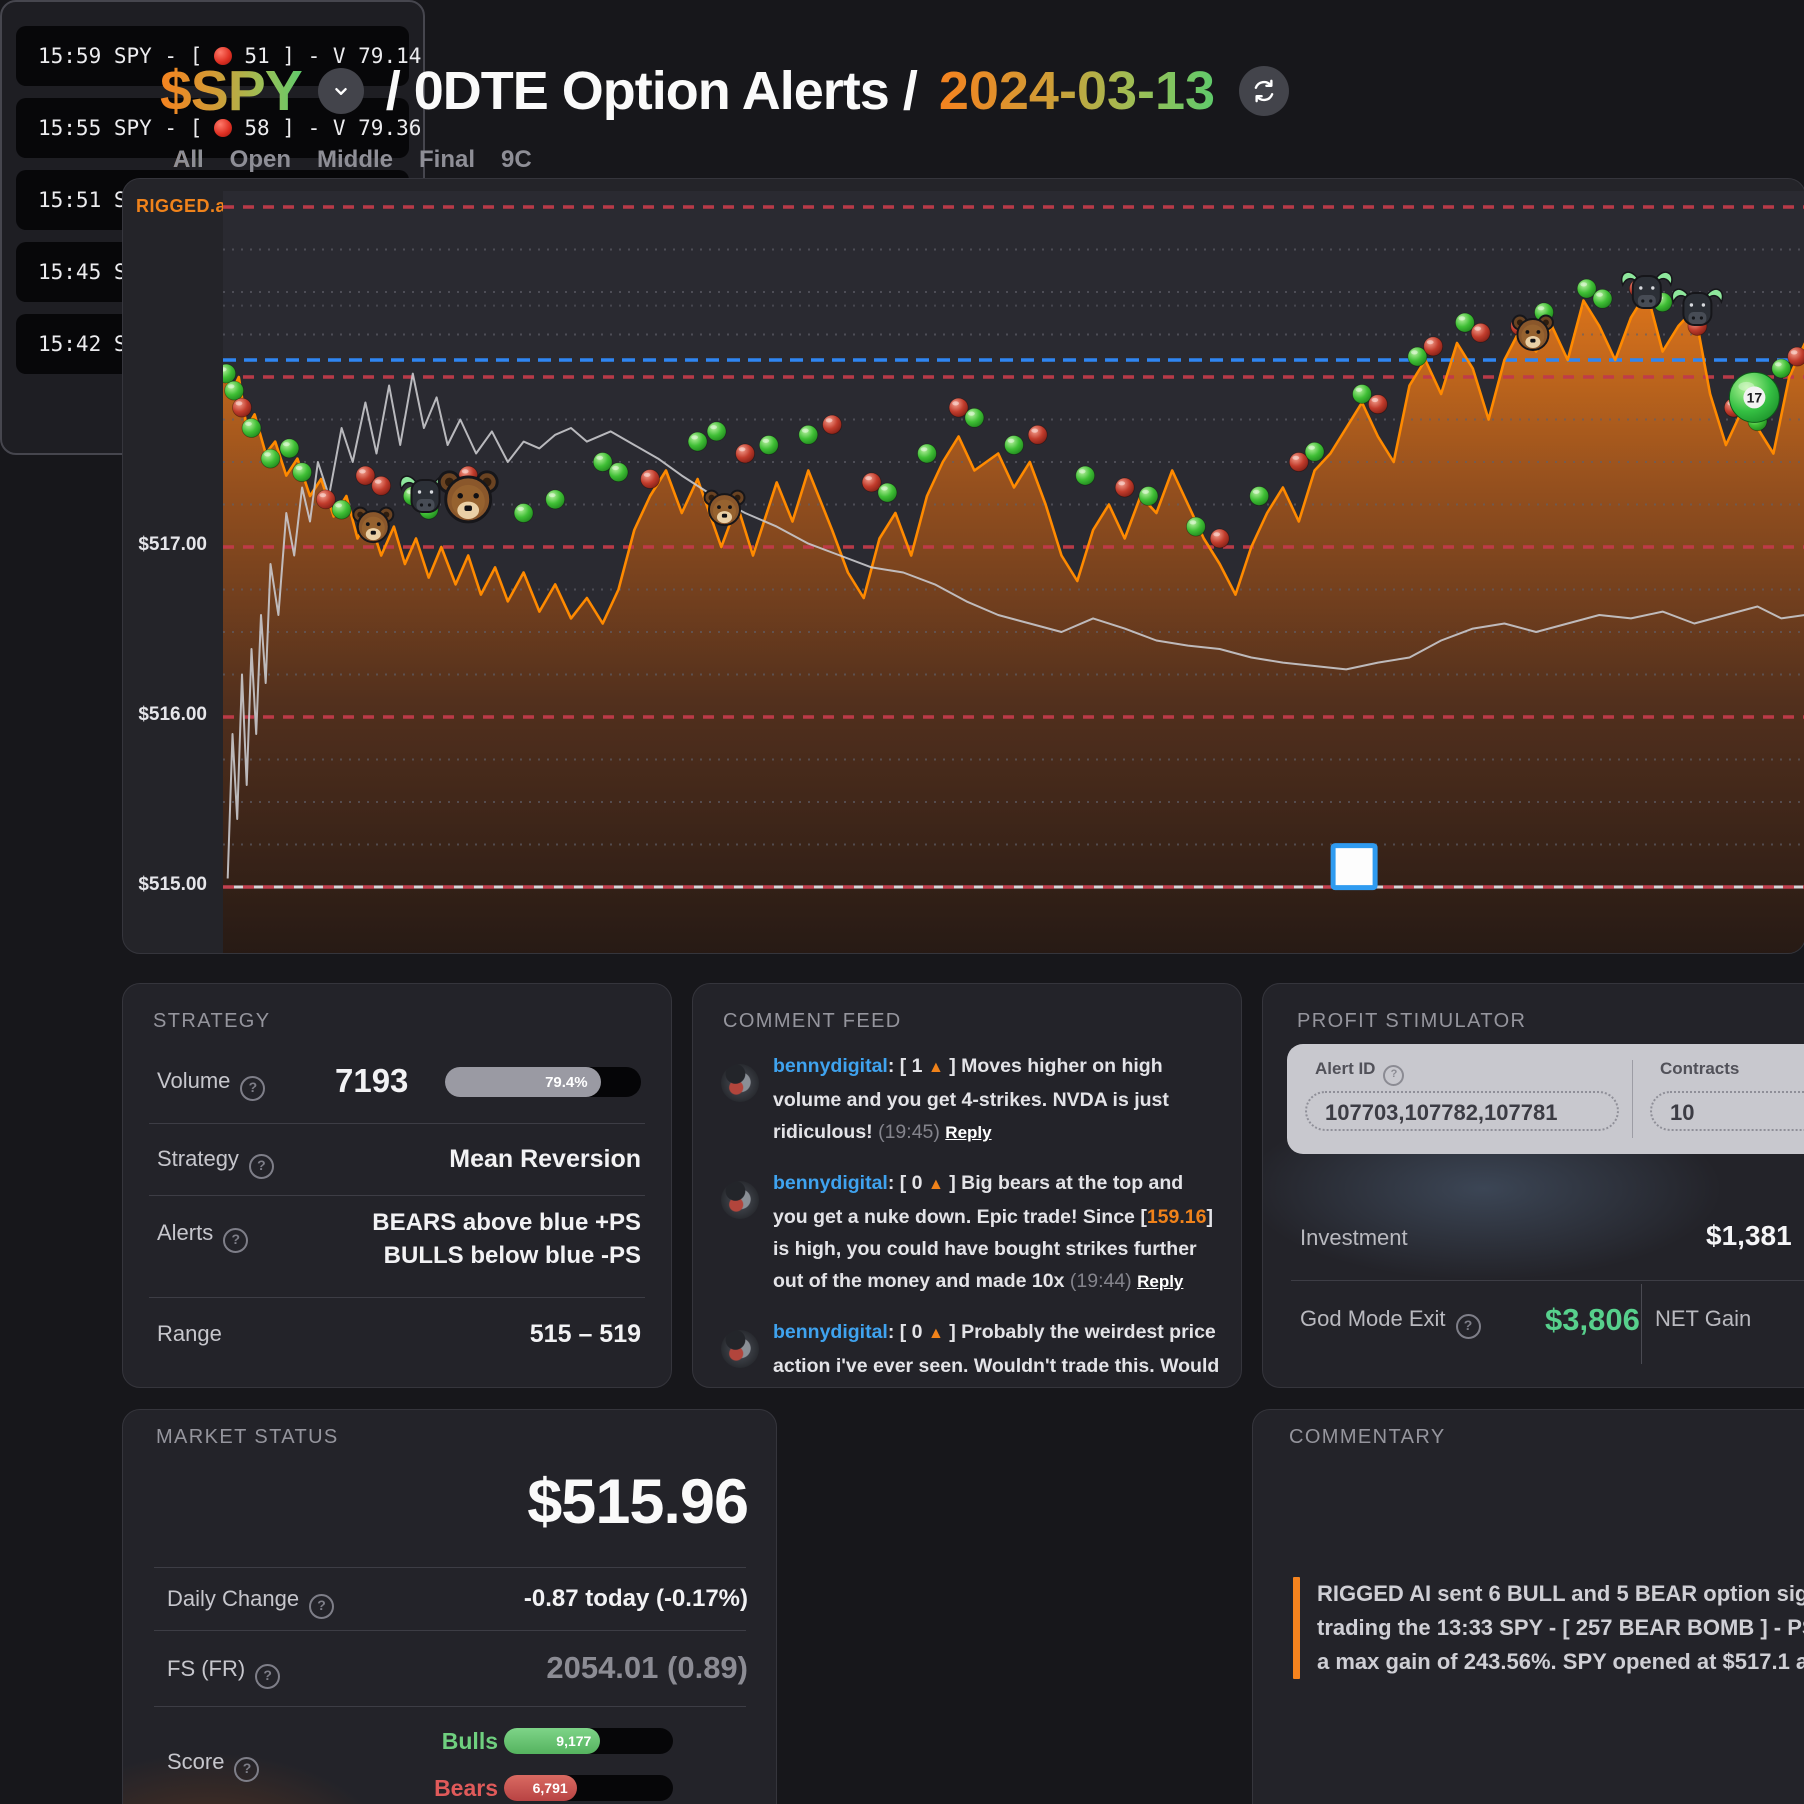 This screenshot has height=1804, width=1804. I want to click on quote-accent-bar, so click(1296, 1628).